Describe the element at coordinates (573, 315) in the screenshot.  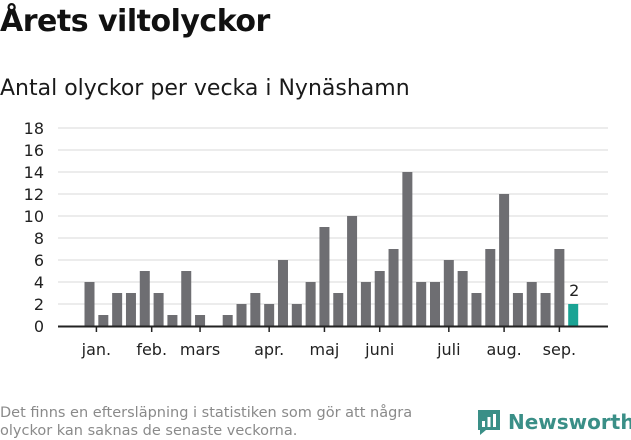
I see `bar-highlight` at that location.